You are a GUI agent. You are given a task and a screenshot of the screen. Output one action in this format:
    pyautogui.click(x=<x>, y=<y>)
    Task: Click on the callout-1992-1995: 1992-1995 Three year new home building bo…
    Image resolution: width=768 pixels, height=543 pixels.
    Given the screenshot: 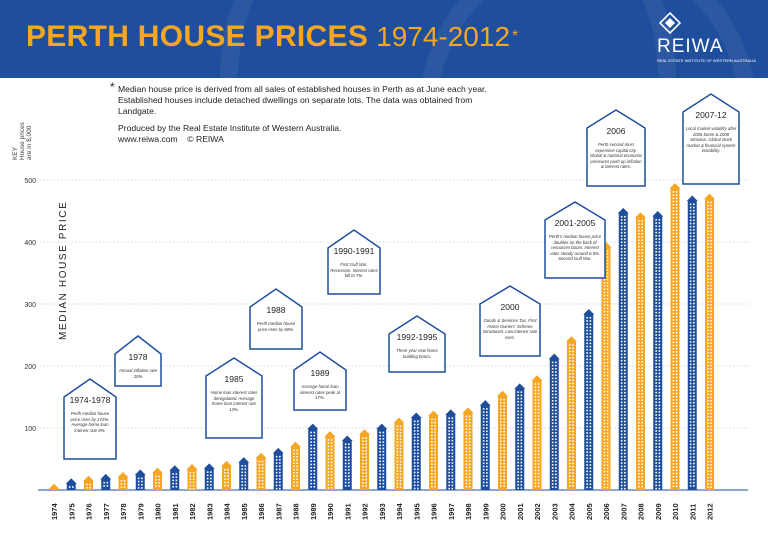 What is the action you would take?
    pyautogui.click(x=417, y=345)
    